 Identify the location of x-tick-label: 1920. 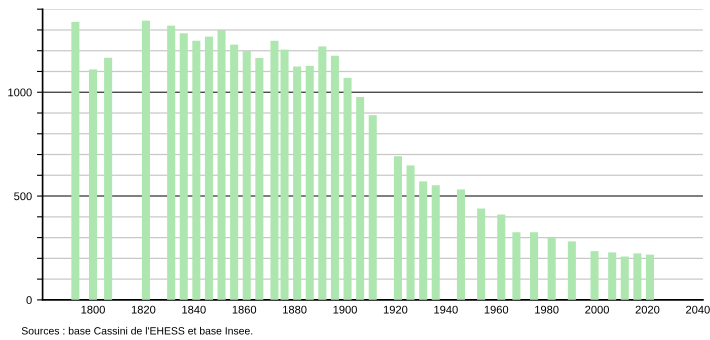
(396, 310).